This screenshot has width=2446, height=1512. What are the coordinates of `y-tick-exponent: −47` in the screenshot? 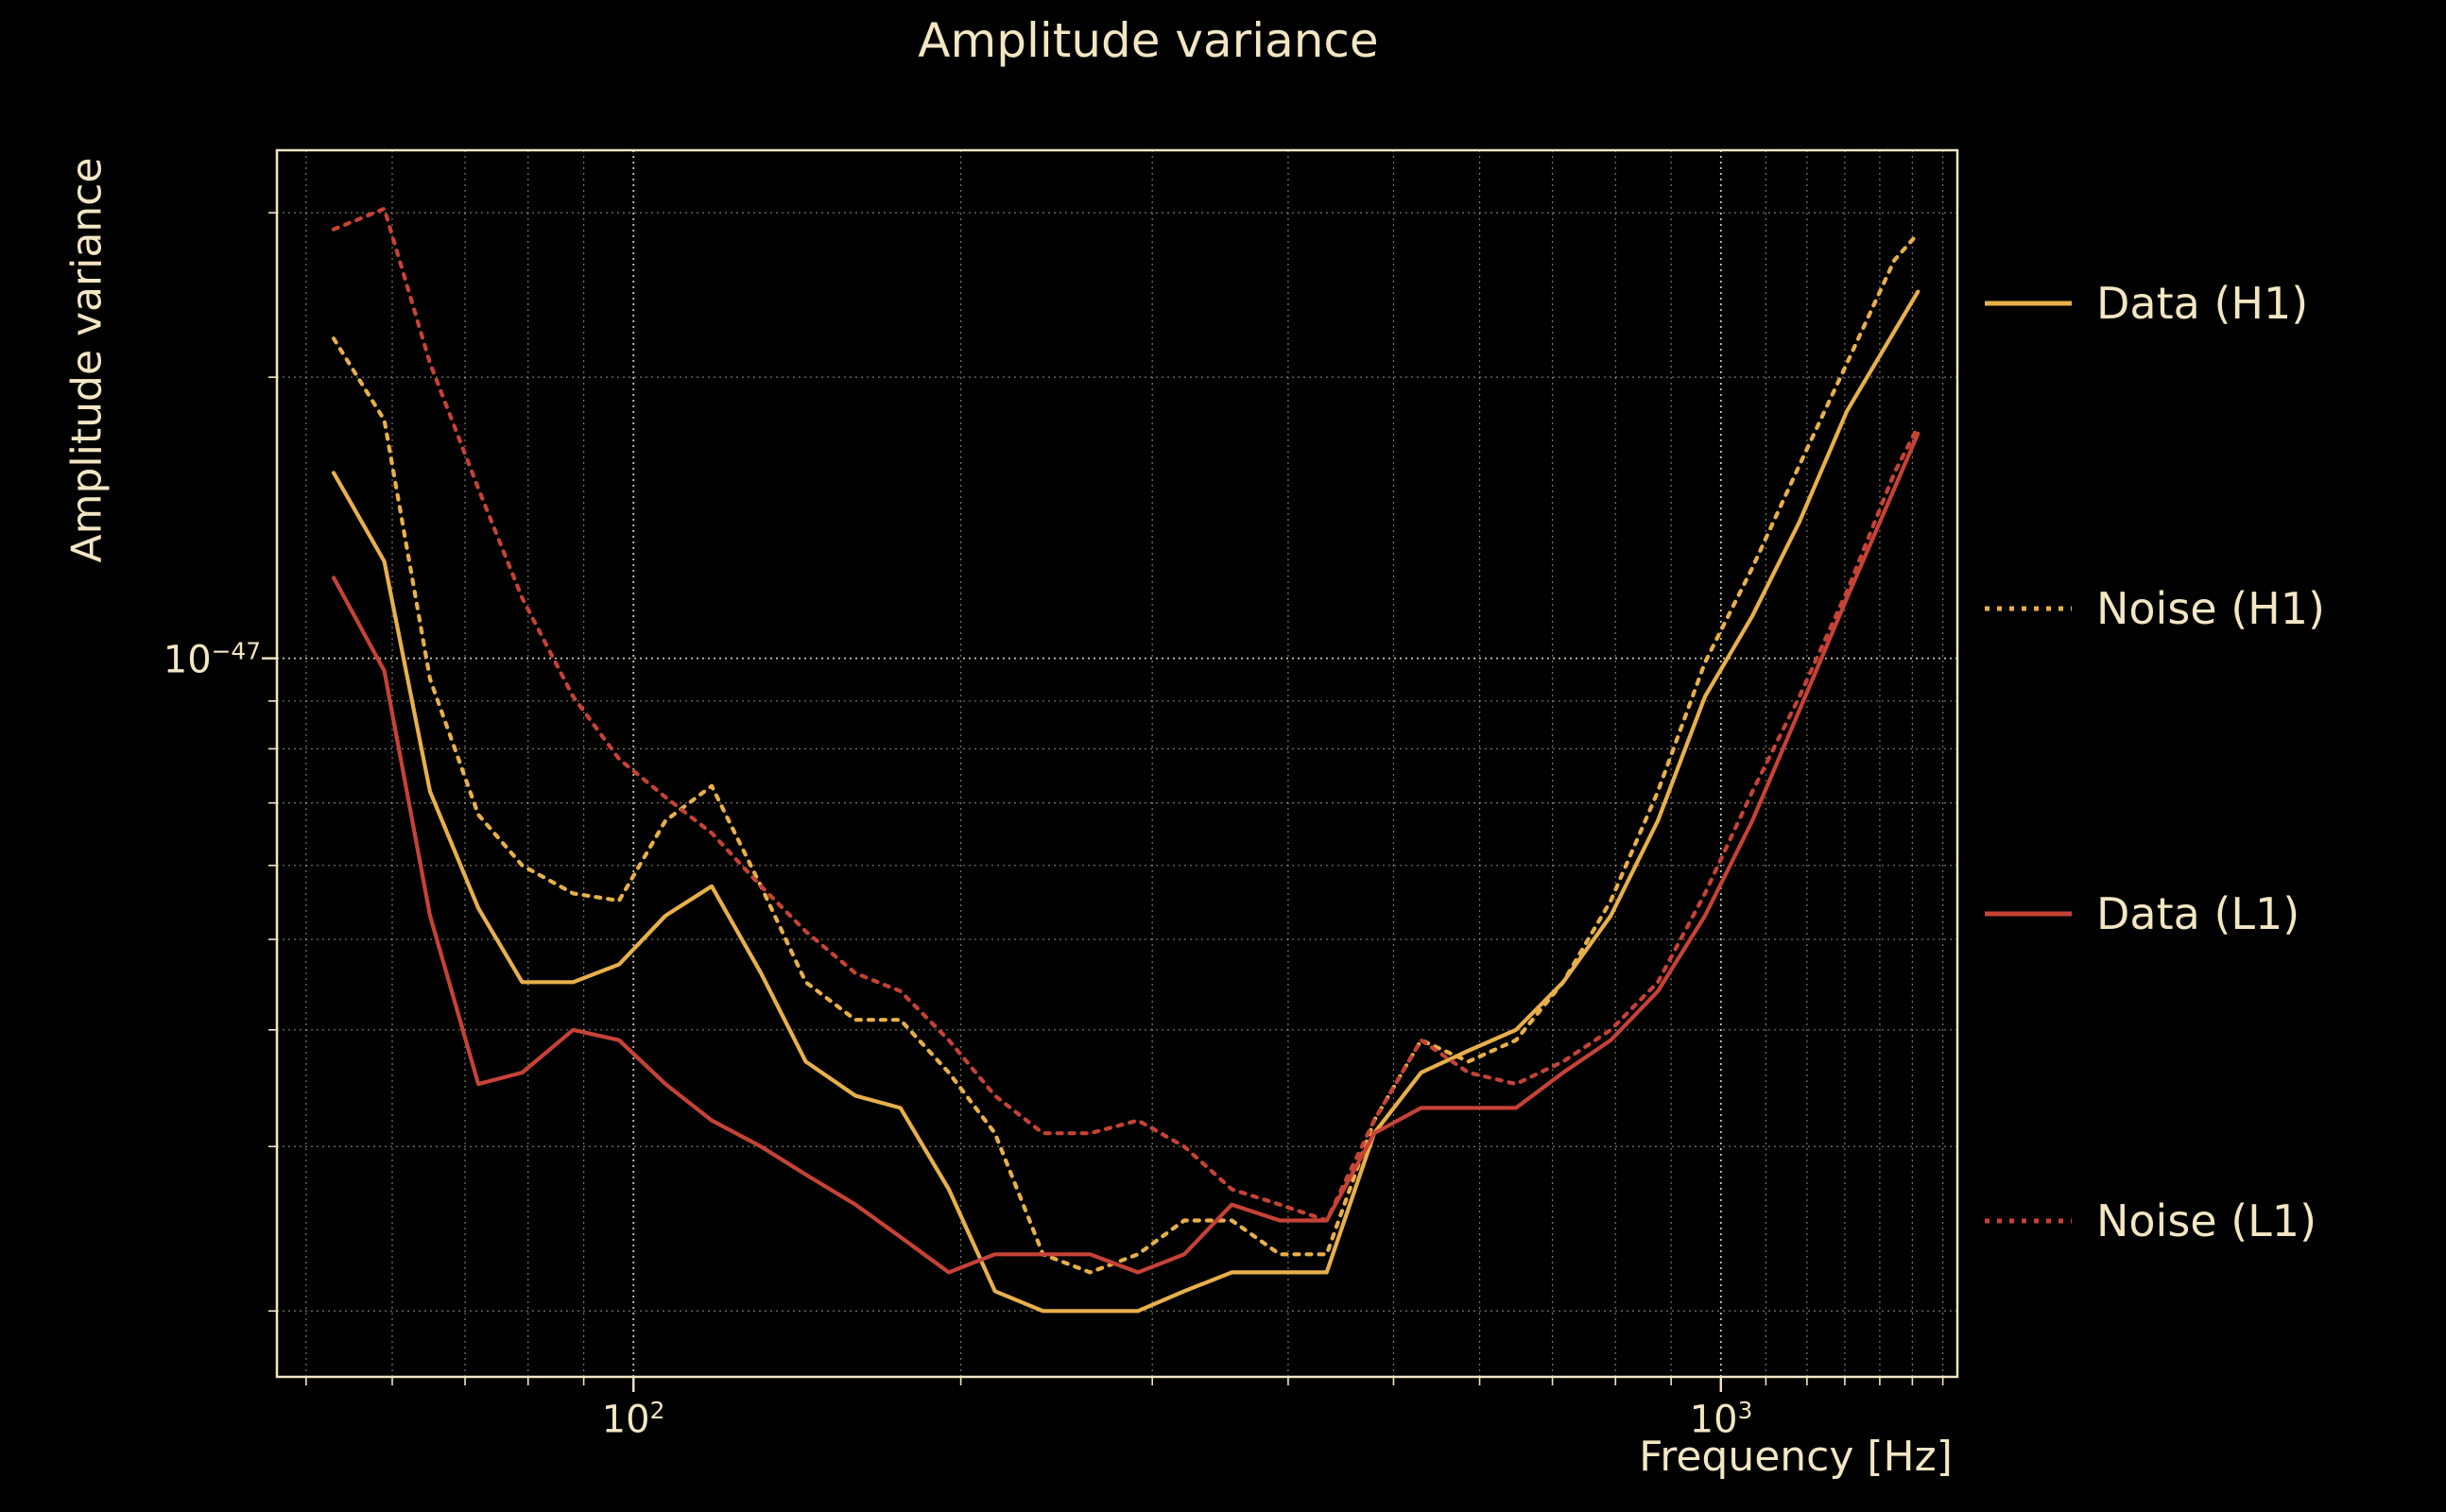 It's located at (236, 651).